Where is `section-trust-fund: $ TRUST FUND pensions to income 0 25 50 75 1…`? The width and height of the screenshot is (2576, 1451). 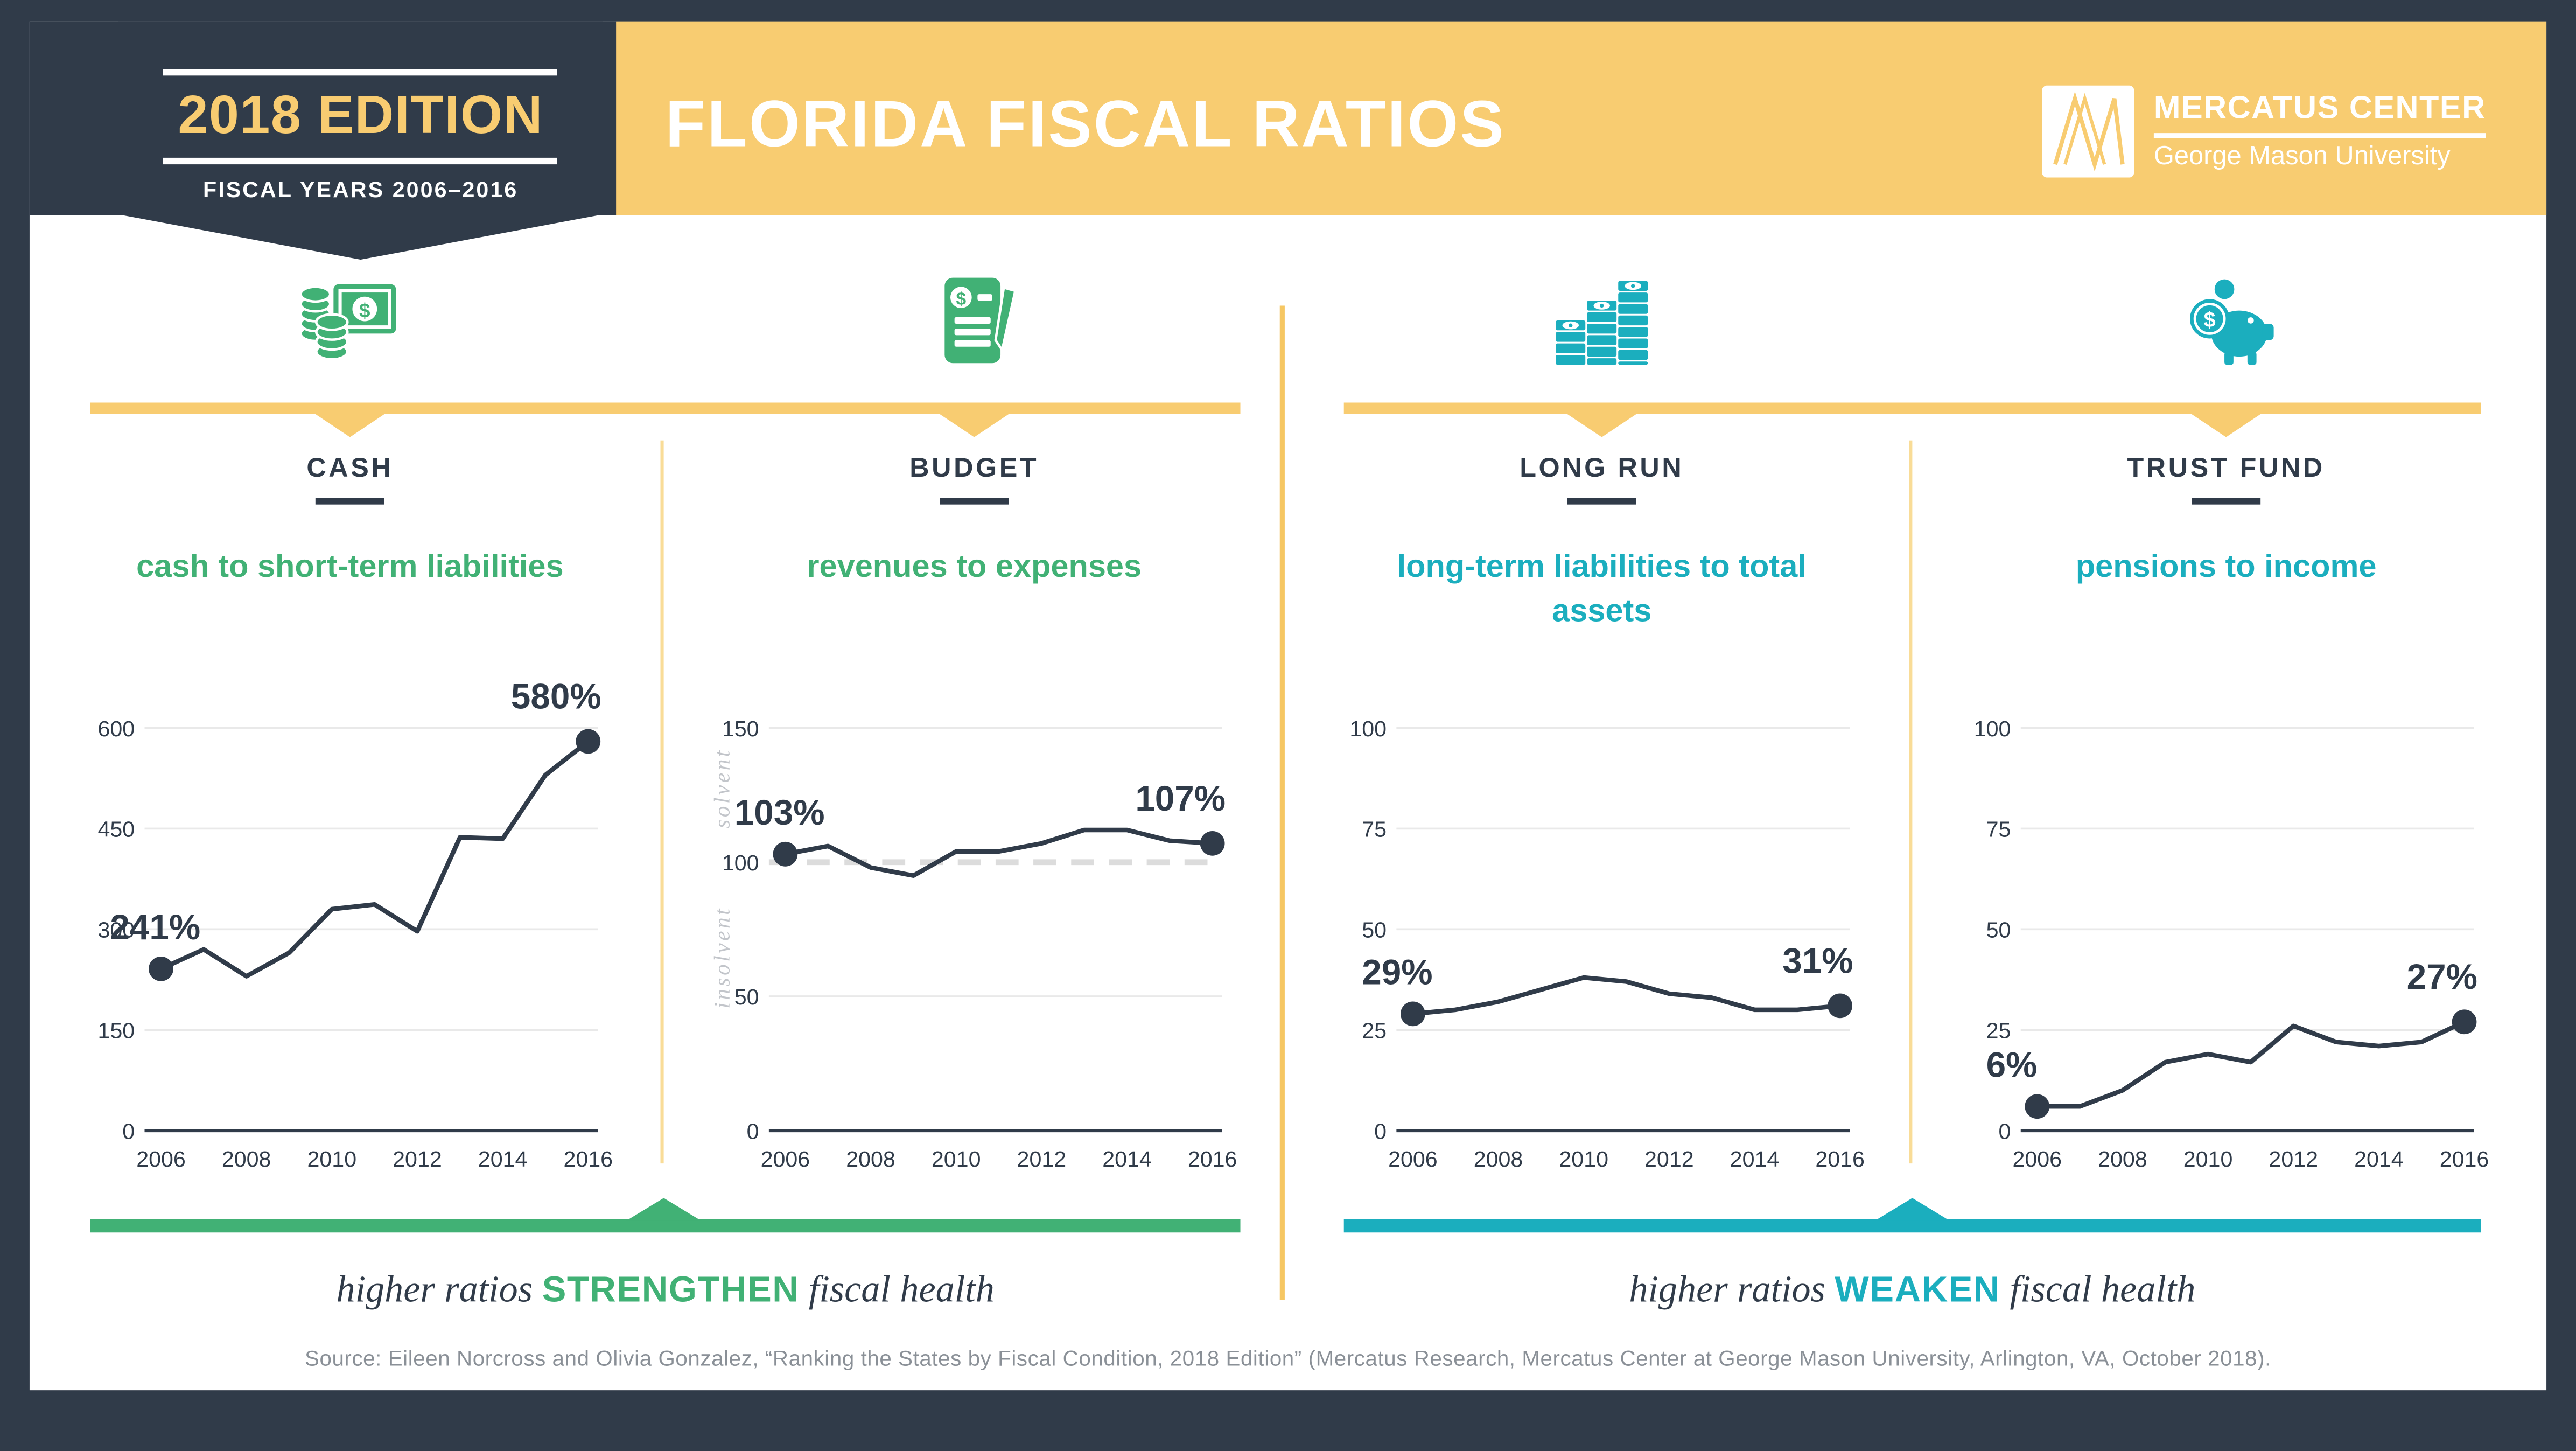
section-trust-fund: $ TRUST FUND pensions to income 0 25 50 75 1… is located at coordinates (2226, 735).